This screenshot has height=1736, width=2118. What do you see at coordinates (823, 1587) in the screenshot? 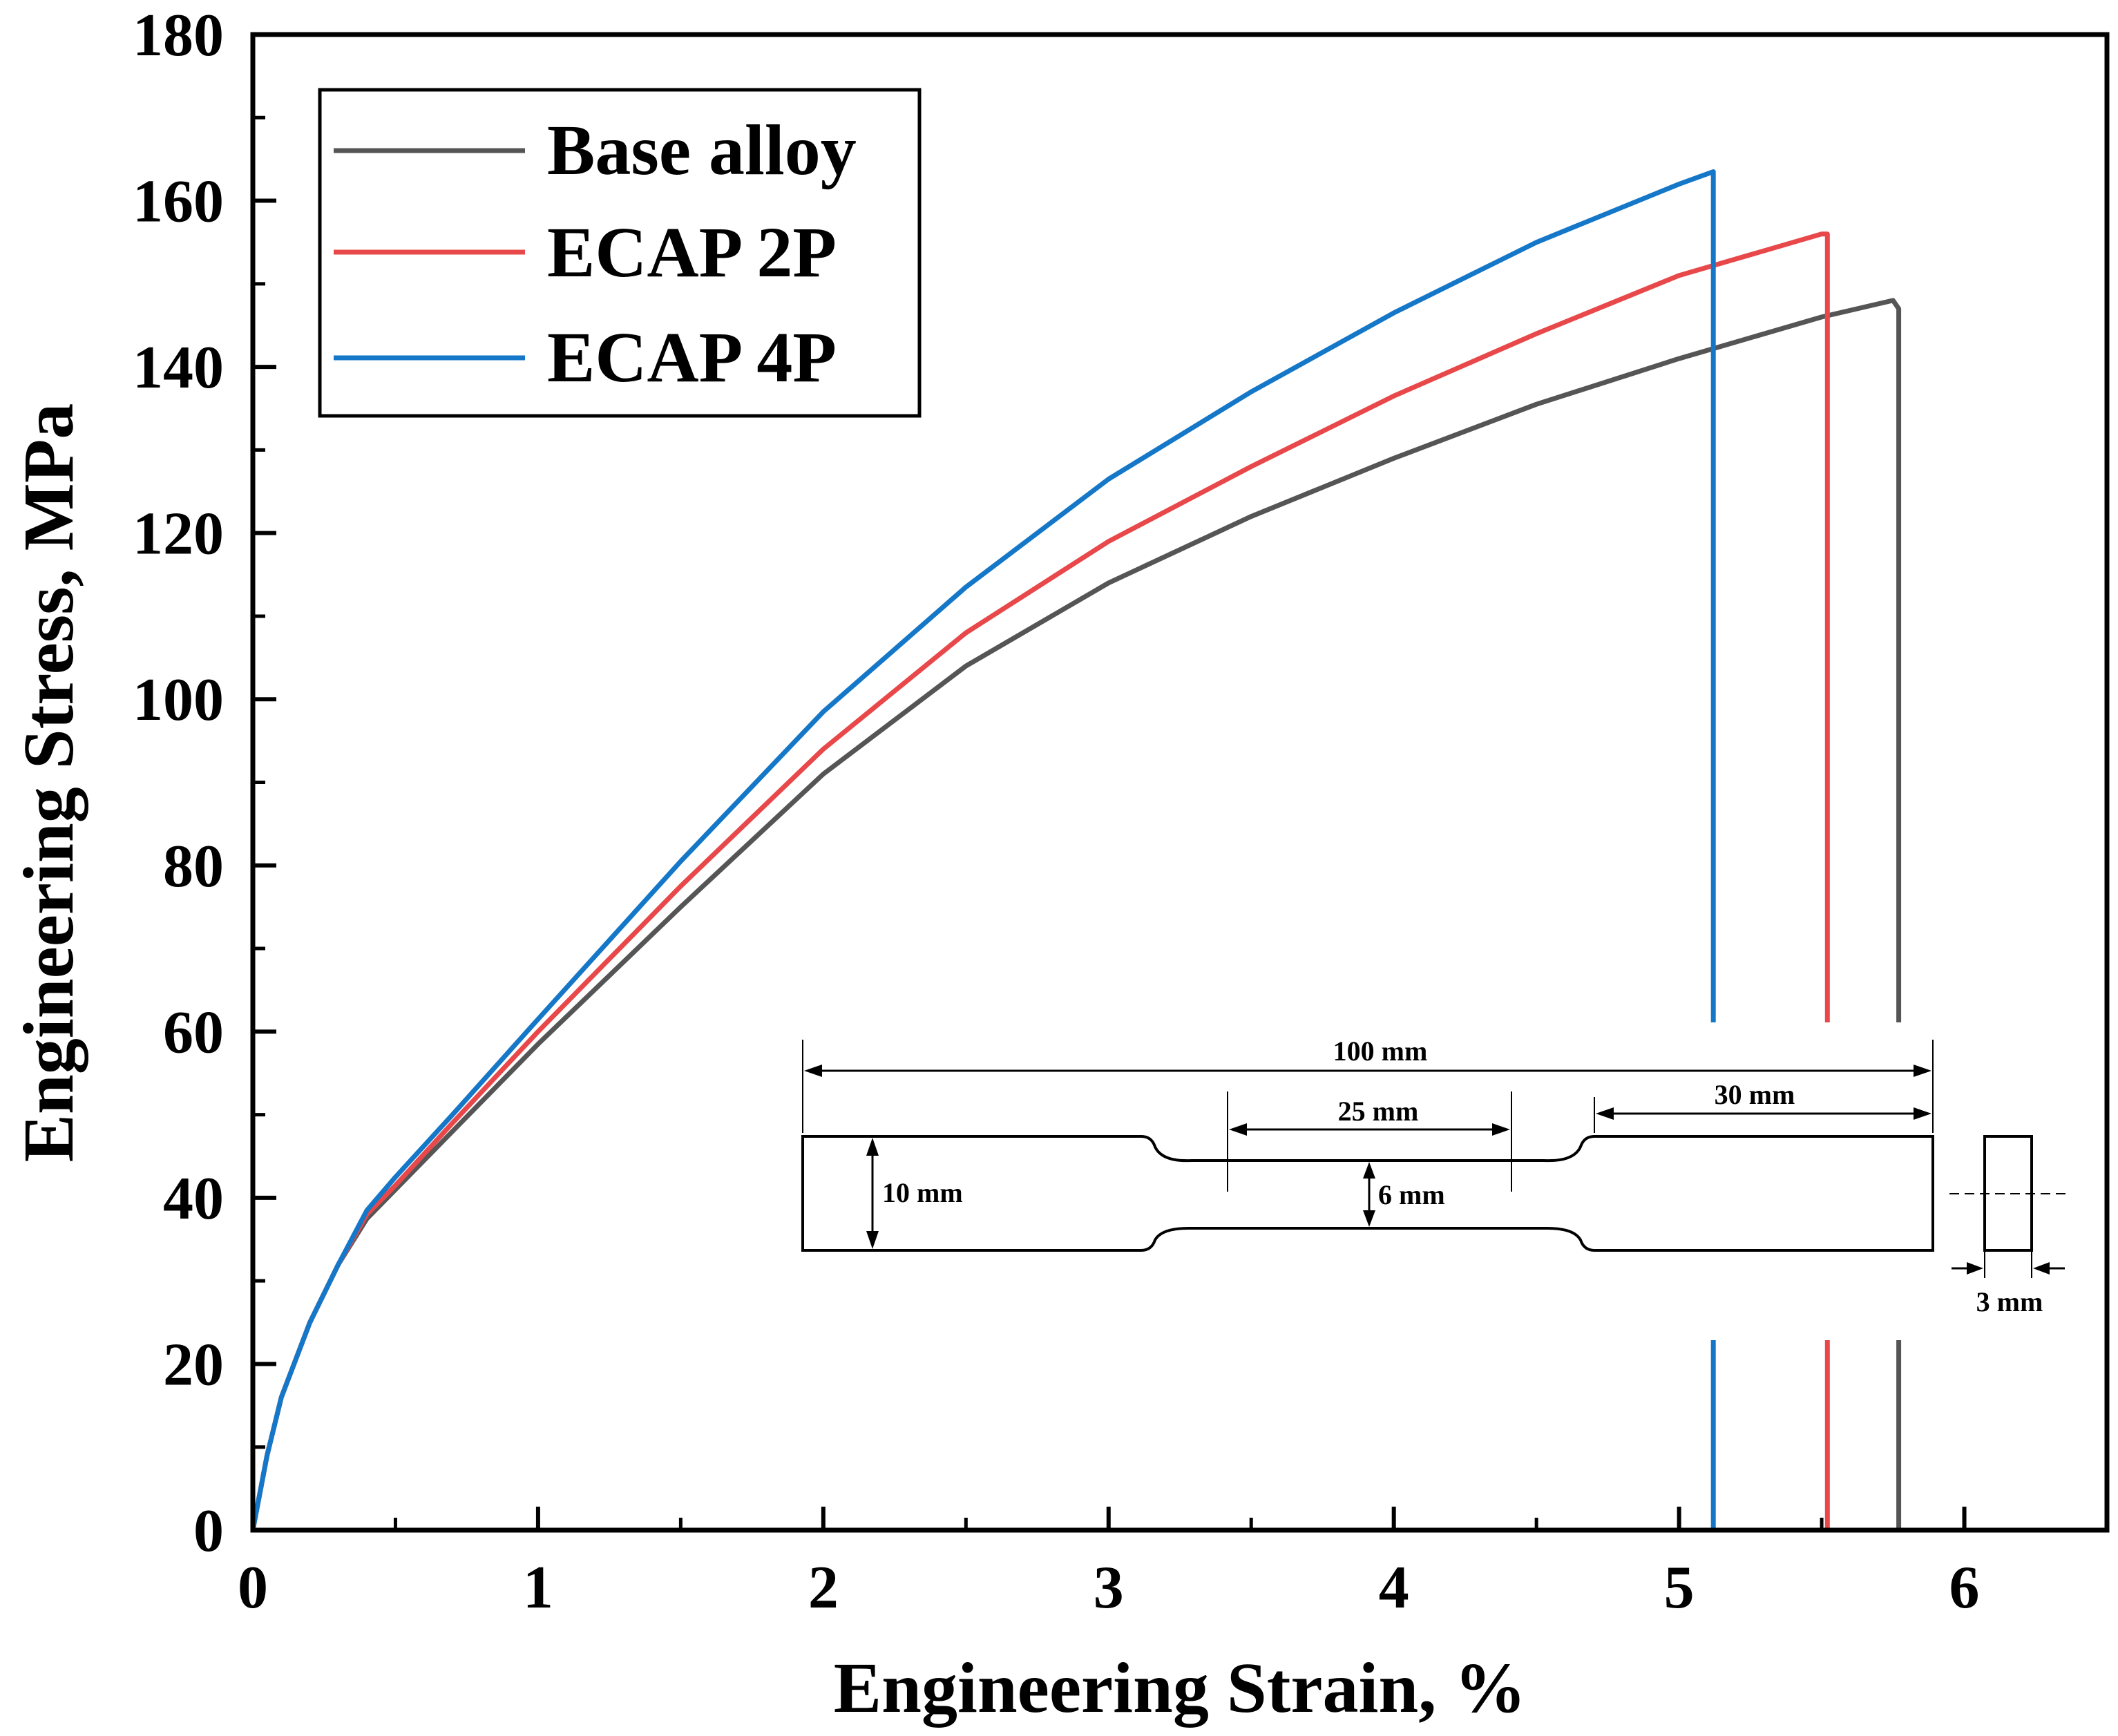
I see `x-tick-label: 2` at bounding box center [823, 1587].